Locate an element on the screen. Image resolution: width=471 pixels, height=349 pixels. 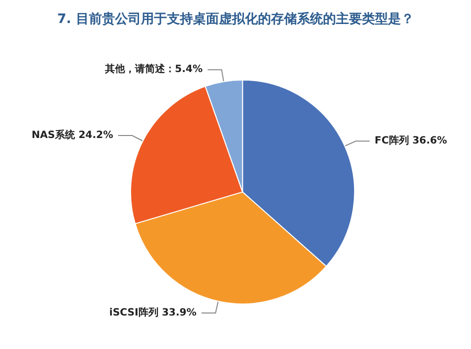
chart-title: 7. 目前贵公司用于支持桌面虚拟化的存储系统的主要类型是？ is located at coordinates (235, 19).